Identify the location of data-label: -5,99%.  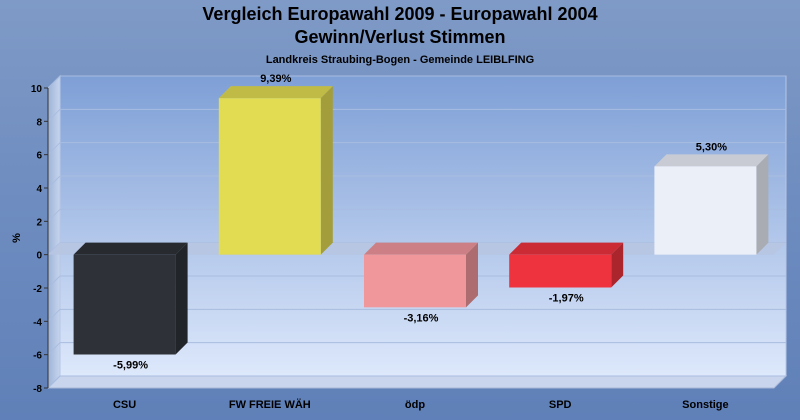
(130, 366).